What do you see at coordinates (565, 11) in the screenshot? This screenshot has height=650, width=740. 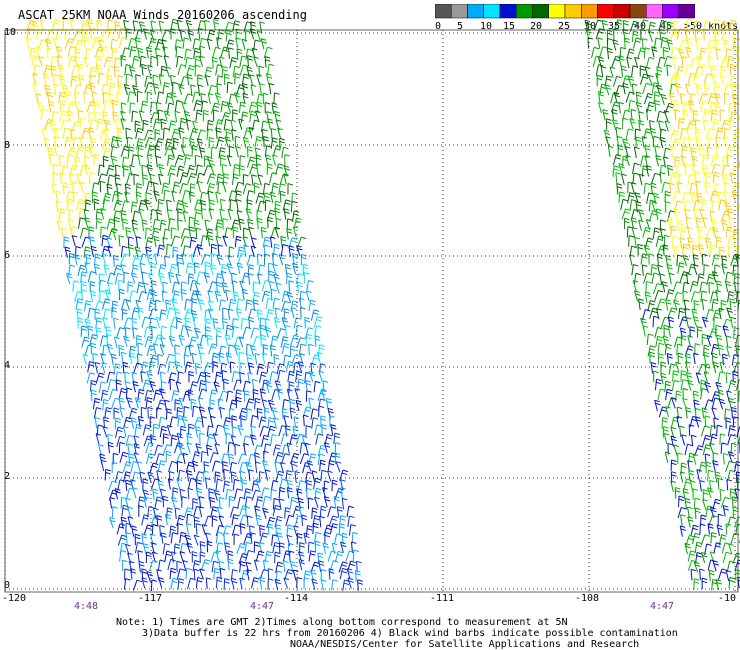 I see `legend-color-bar` at bounding box center [565, 11].